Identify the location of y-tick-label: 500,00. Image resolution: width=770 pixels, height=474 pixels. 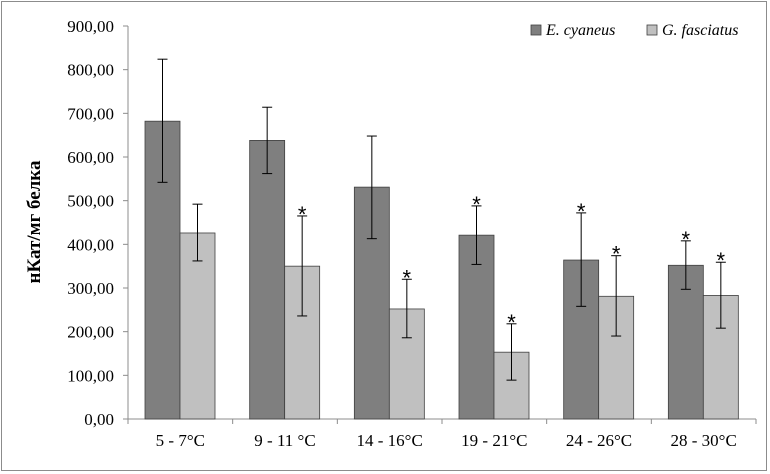
(90, 201).